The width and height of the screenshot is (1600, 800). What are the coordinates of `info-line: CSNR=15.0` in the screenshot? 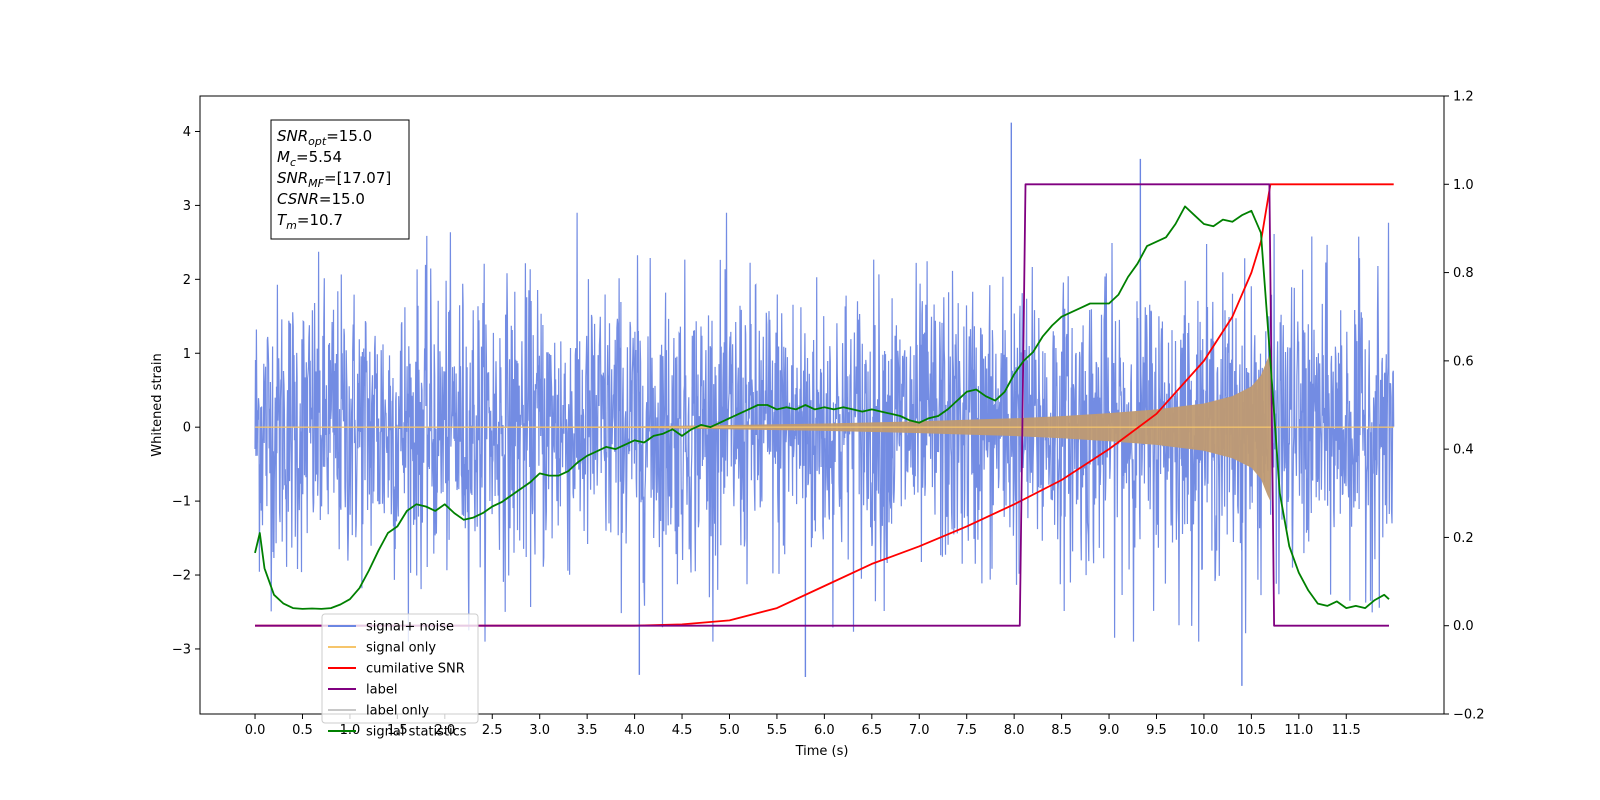 It's located at (321, 199).